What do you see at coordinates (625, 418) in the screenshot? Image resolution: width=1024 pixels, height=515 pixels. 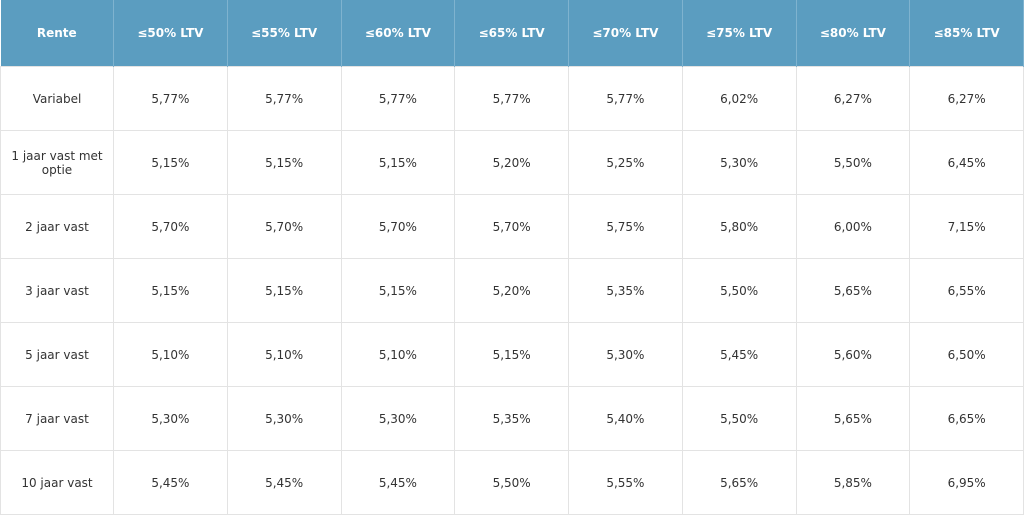 I see `rate-cell: 5,40%` at bounding box center [625, 418].